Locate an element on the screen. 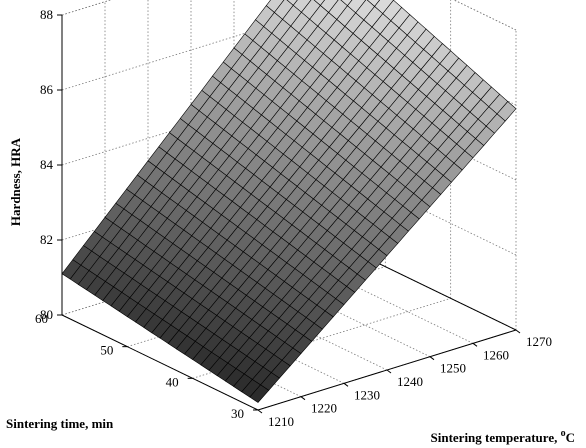  z-tick-label: 80 is located at coordinates (46, 314).